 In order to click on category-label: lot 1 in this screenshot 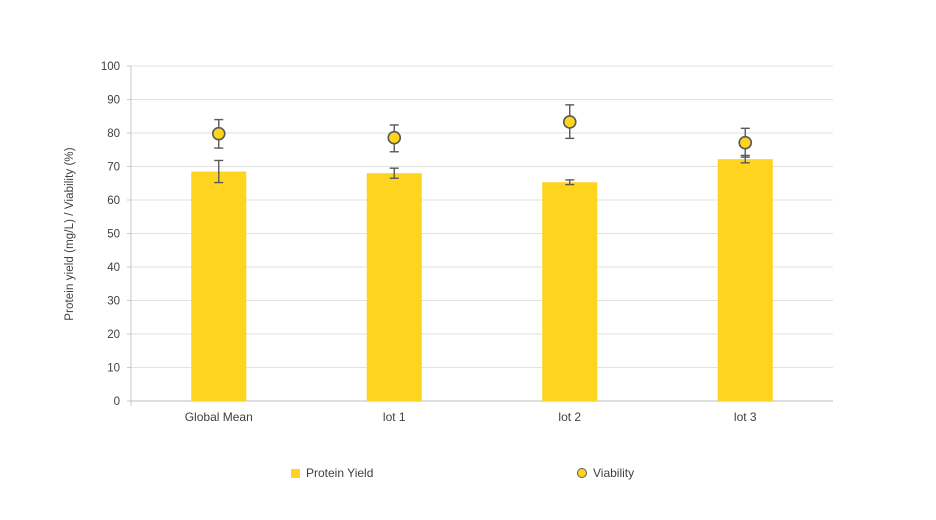, I will do `click(394, 417)`.